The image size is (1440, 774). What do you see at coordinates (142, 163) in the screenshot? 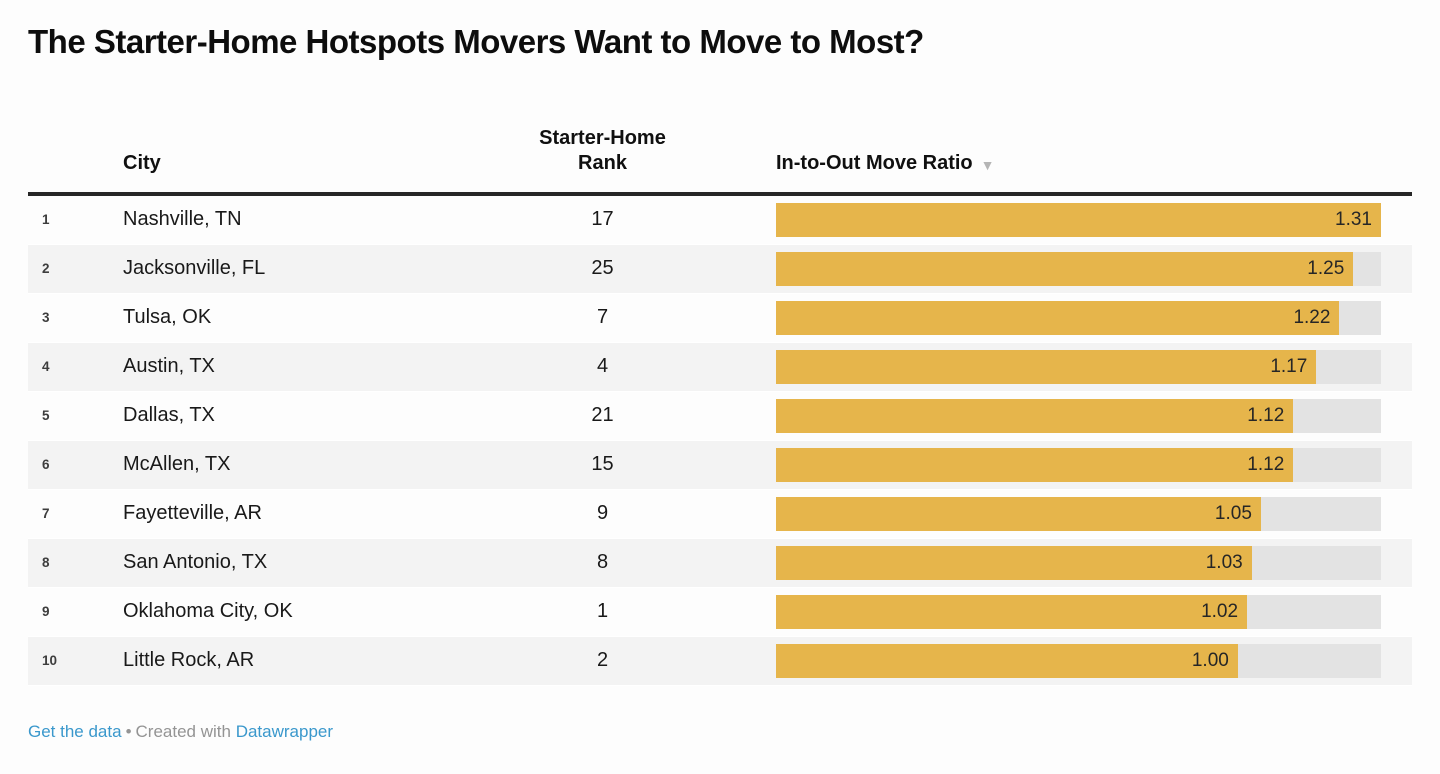
I see `header-city: City` at bounding box center [142, 163].